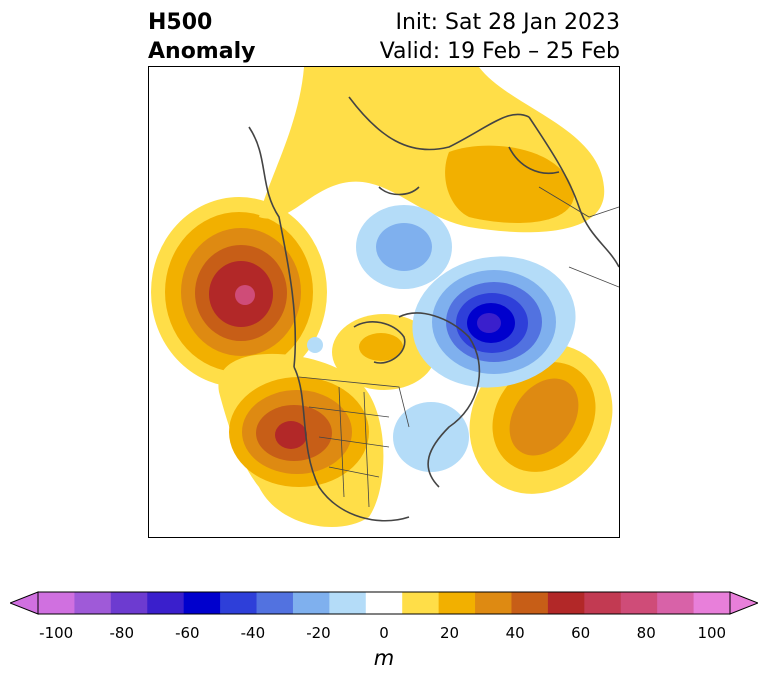  I want to click on colorbar-frame, so click(384, 603).